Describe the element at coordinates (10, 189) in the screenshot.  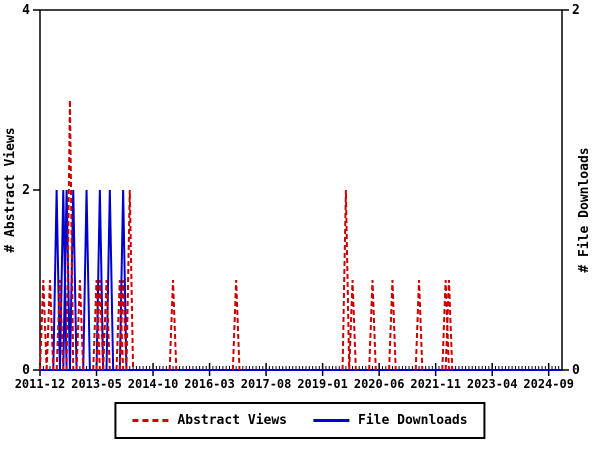
I see `y-axis-left-title: # Abstract Views` at that location.